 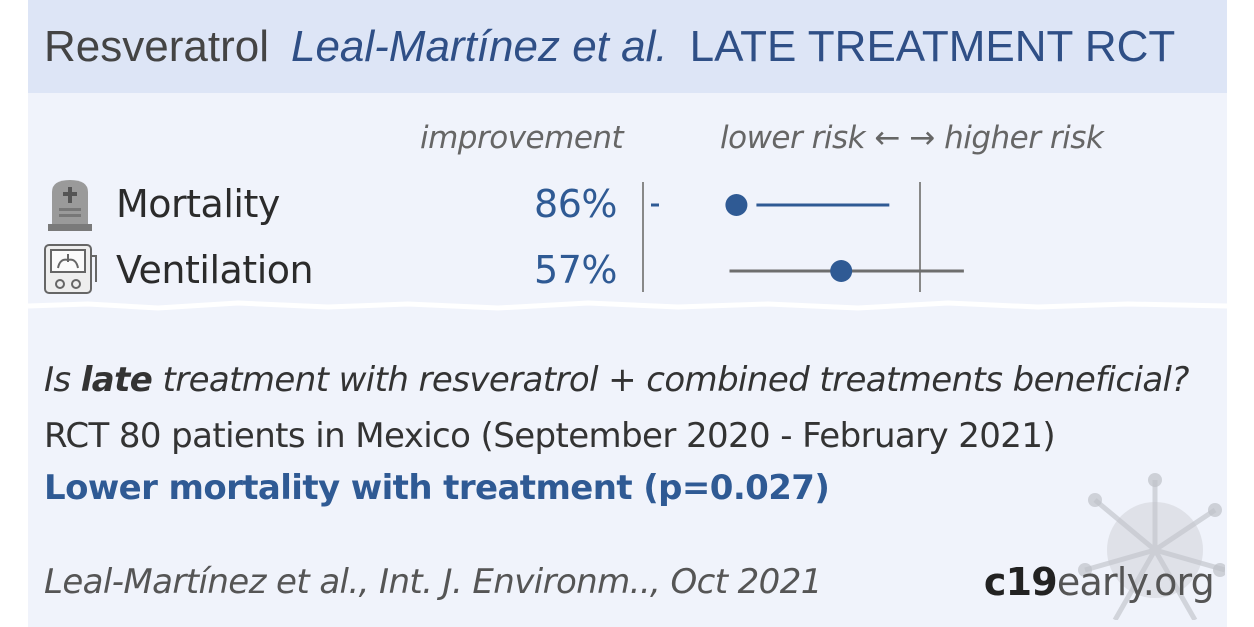 I want to click on point-estimate-ventilation, so click(x=841, y=271).